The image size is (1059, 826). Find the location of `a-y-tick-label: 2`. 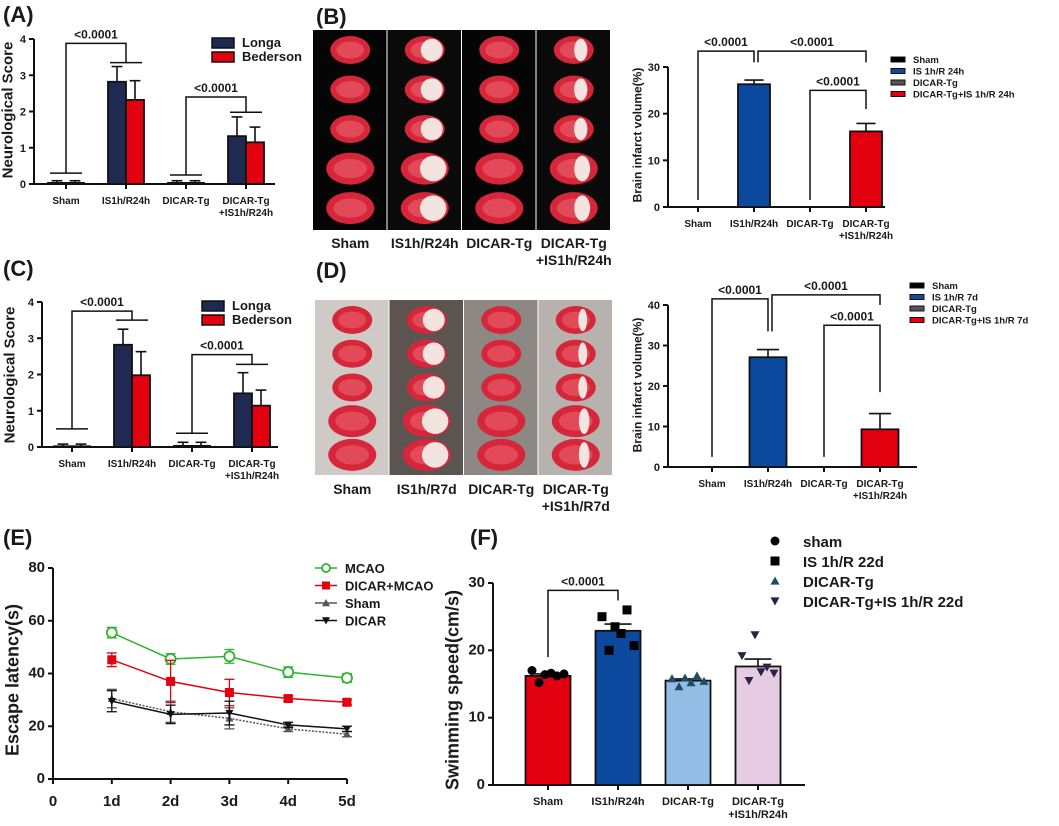

a-y-tick-label: 2 is located at coordinates (23, 113).